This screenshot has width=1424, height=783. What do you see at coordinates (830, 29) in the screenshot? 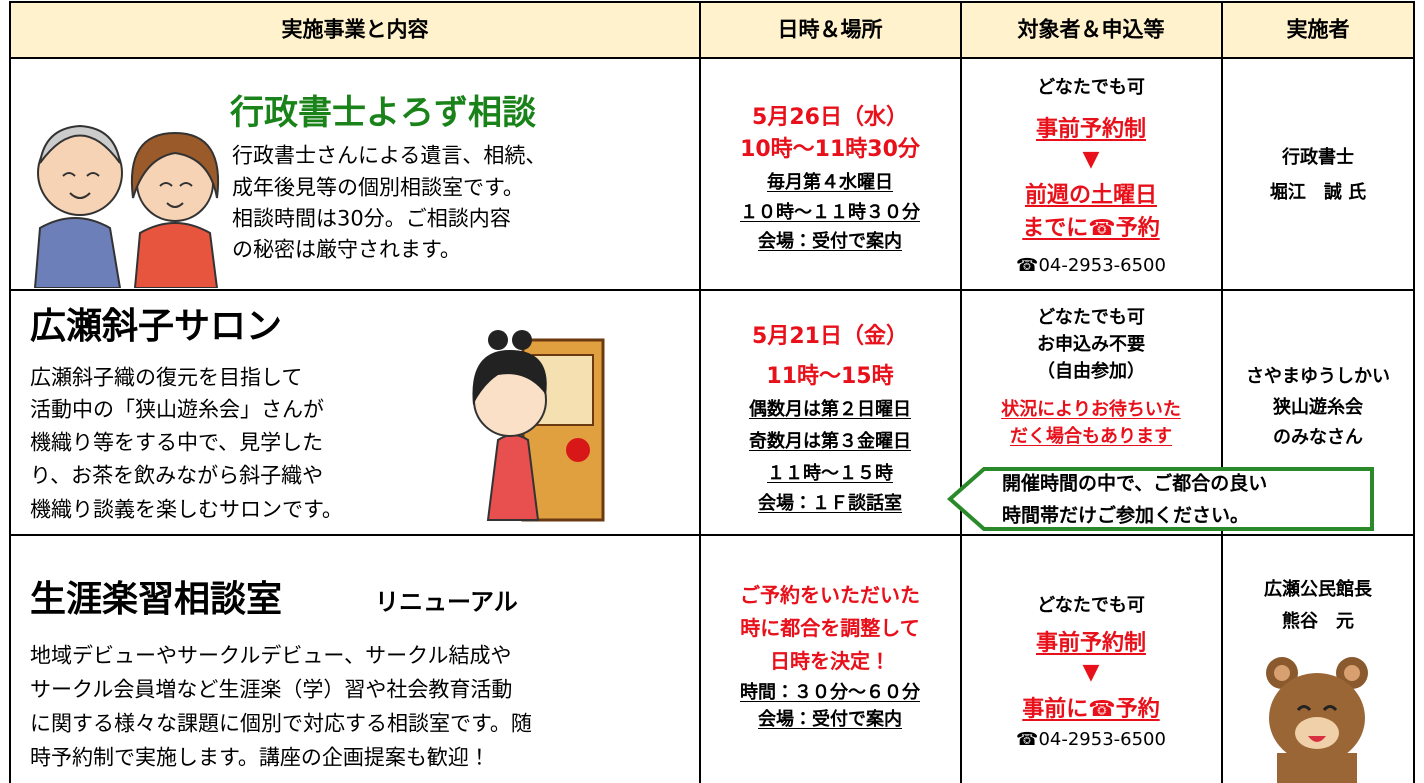
I see `header-cell: 日時＆場所` at bounding box center [830, 29].